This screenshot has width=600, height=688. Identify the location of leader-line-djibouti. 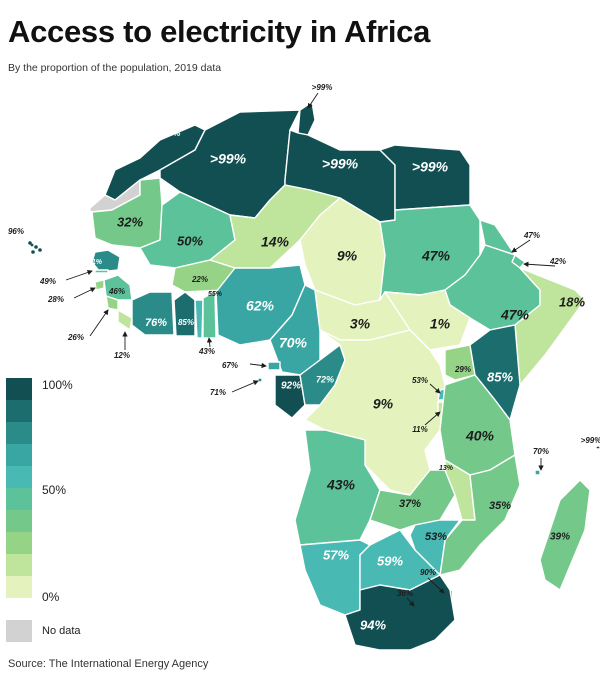
(539, 264).